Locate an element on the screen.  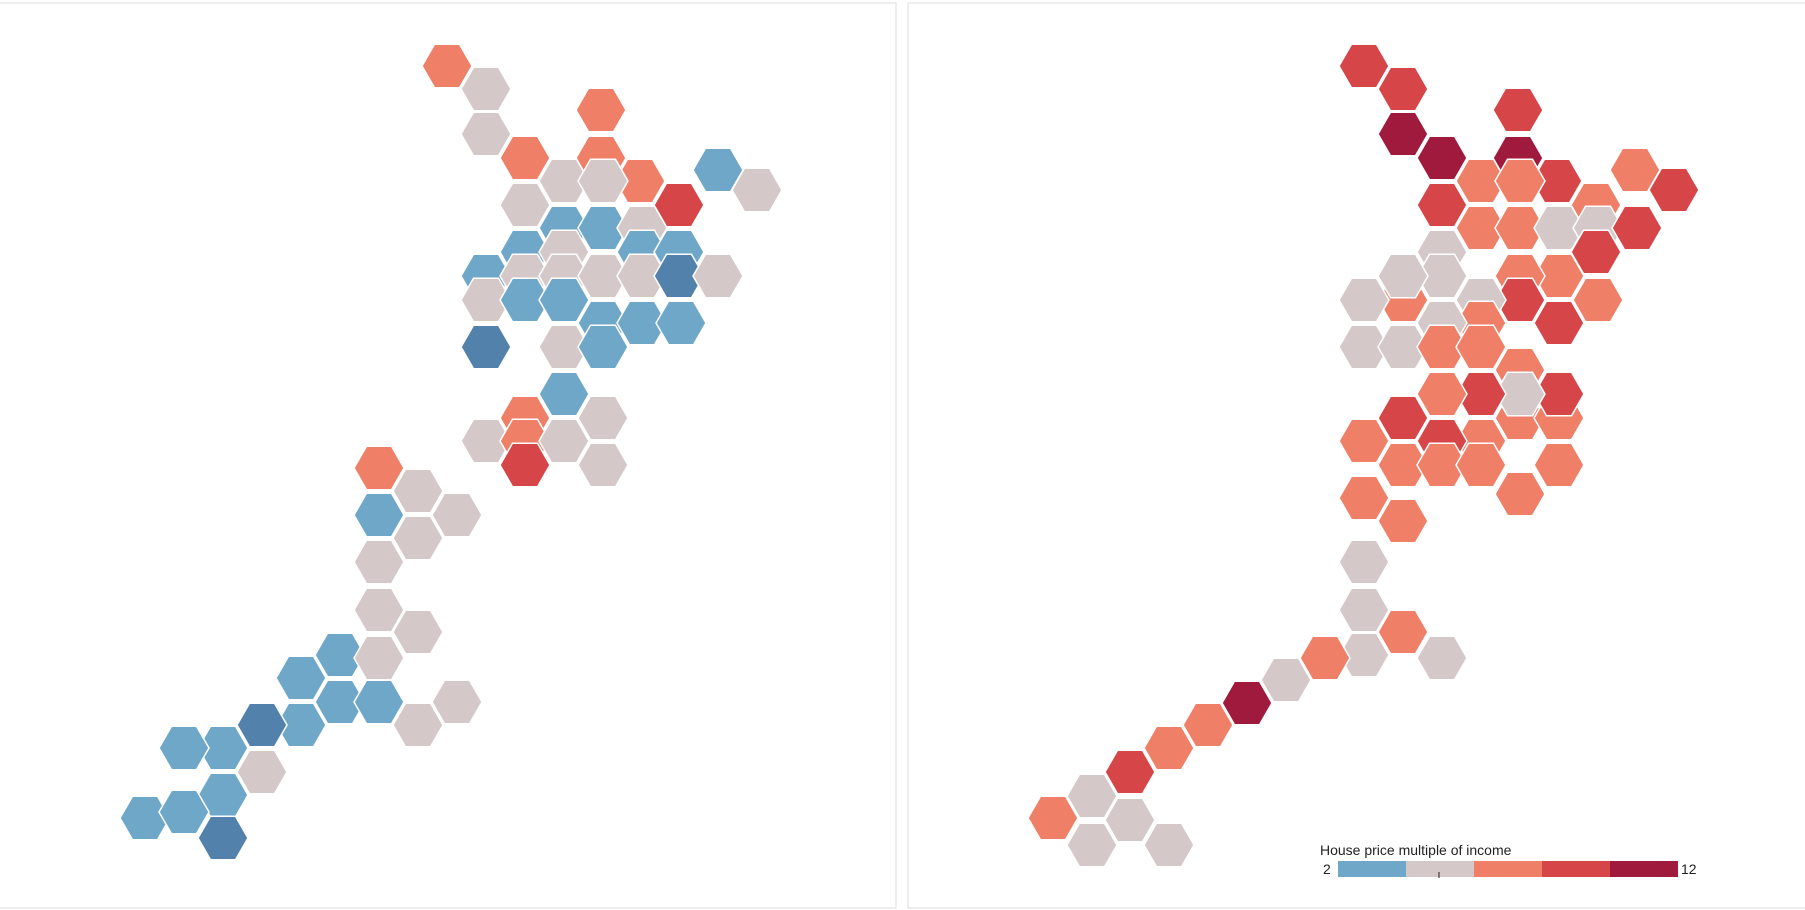
legend-title: House price multiple of income is located at coordinates (1416, 850).